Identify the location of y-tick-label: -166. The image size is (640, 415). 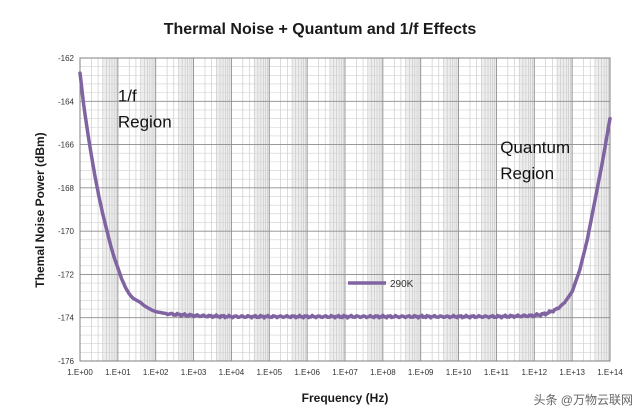
(66, 145).